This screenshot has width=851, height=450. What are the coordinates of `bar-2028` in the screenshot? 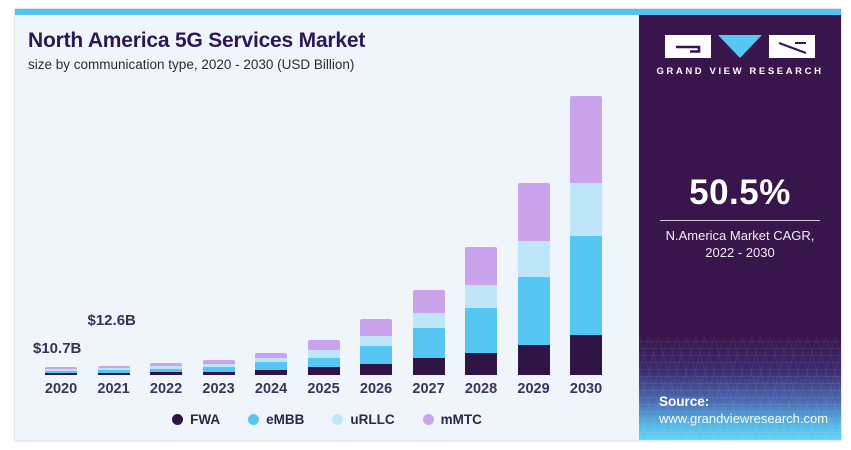 It's located at (481, 311).